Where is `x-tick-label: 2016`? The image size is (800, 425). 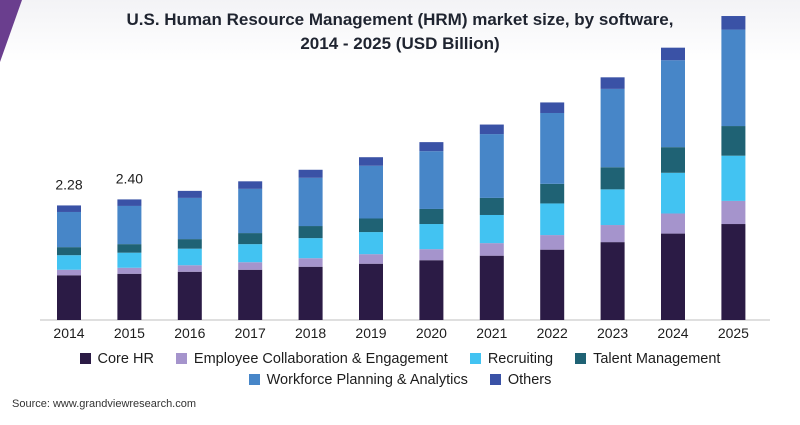 x-tick-label: 2016 is located at coordinates (189, 333).